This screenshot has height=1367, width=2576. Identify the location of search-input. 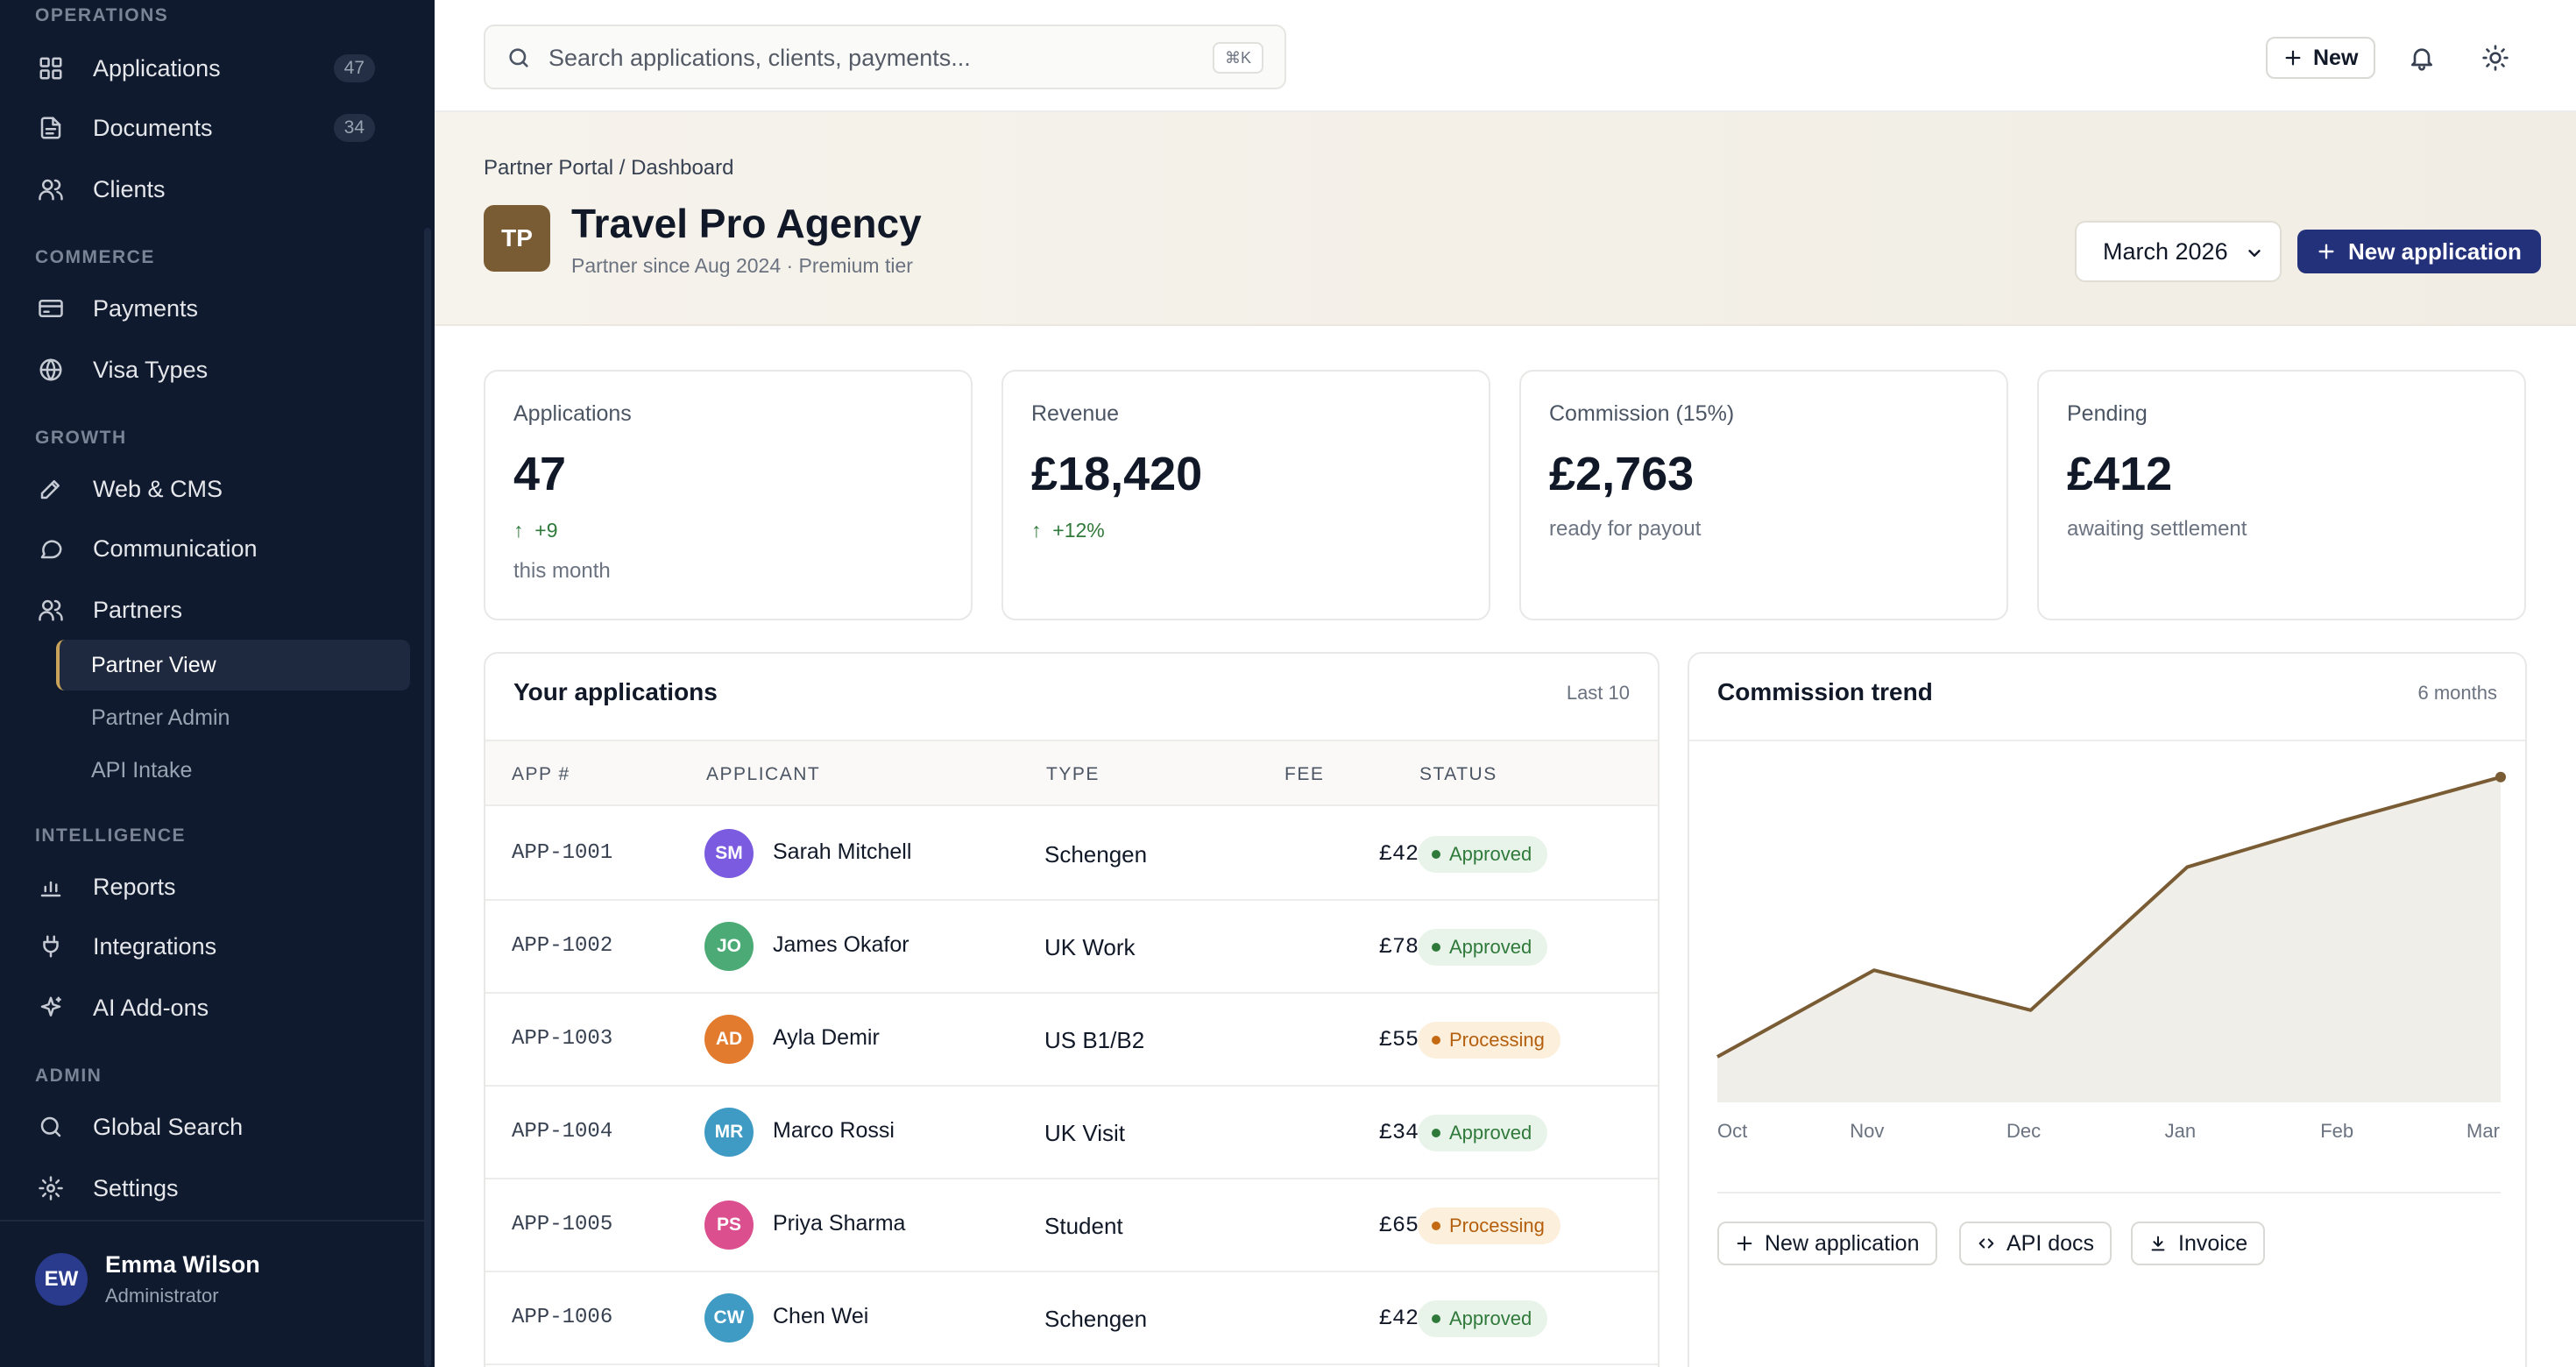
(863, 58).